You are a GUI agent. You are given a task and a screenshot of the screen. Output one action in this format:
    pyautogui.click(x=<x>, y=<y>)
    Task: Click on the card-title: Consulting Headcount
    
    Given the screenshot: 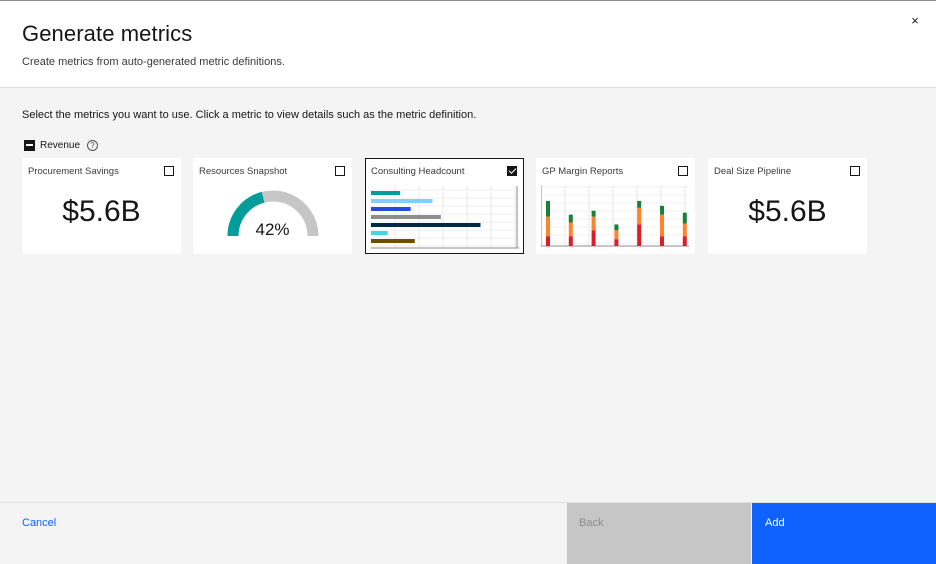 What is the action you would take?
    pyautogui.click(x=418, y=171)
    